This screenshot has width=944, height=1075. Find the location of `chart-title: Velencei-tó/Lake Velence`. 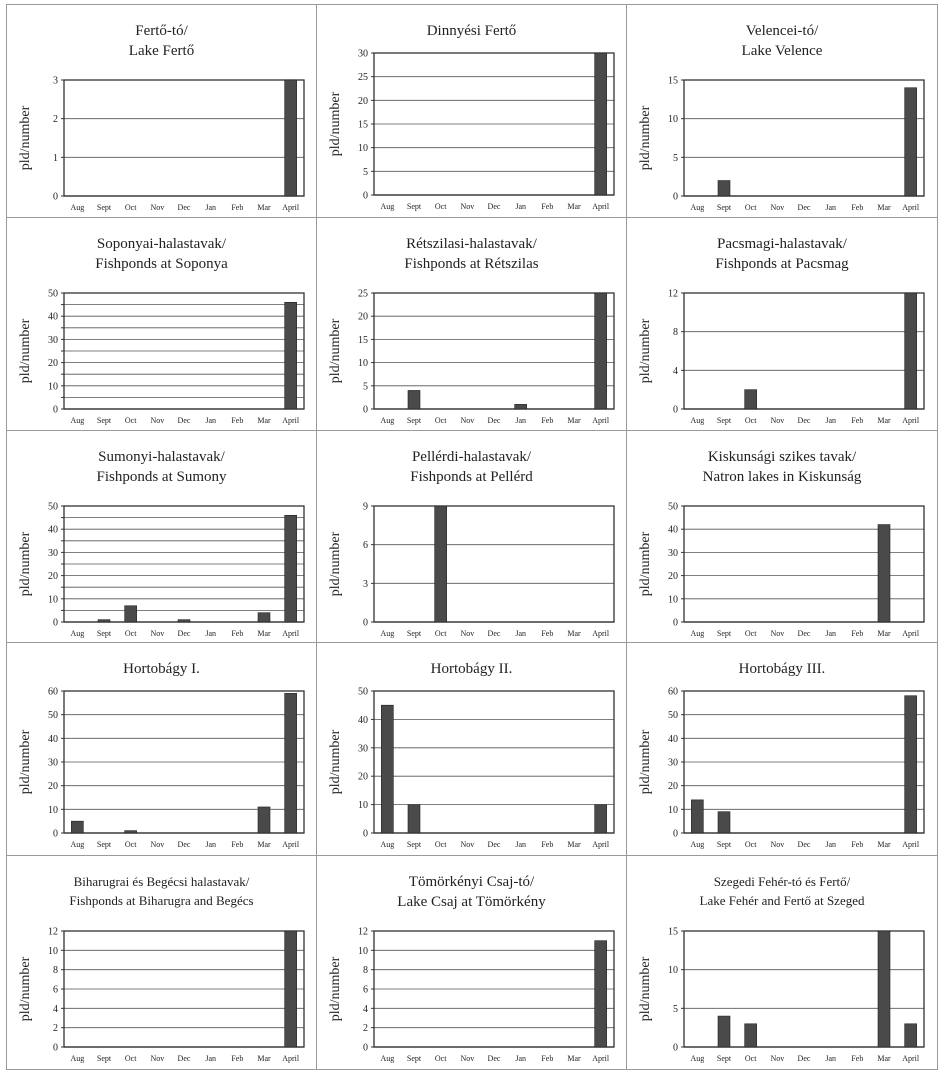

chart-title: Velencei-tó/Lake Velence is located at coordinates (782, 41).